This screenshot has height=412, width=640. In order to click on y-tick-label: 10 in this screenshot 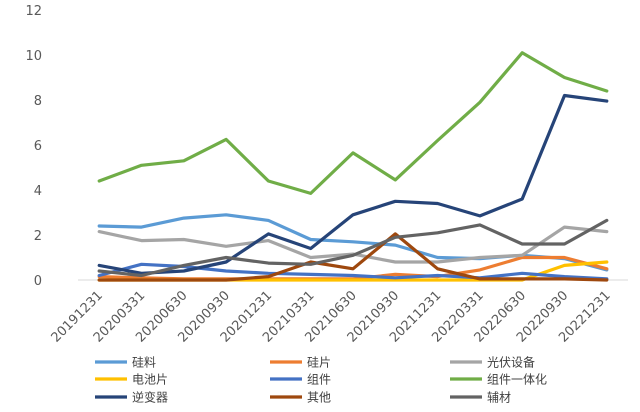, I will do `click(33, 56)`.